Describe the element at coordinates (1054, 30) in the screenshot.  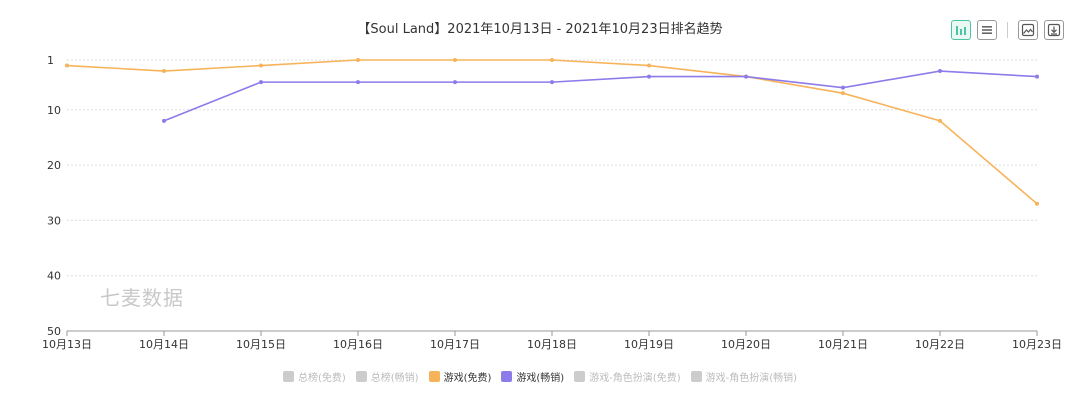
I see `download-icon` at that location.